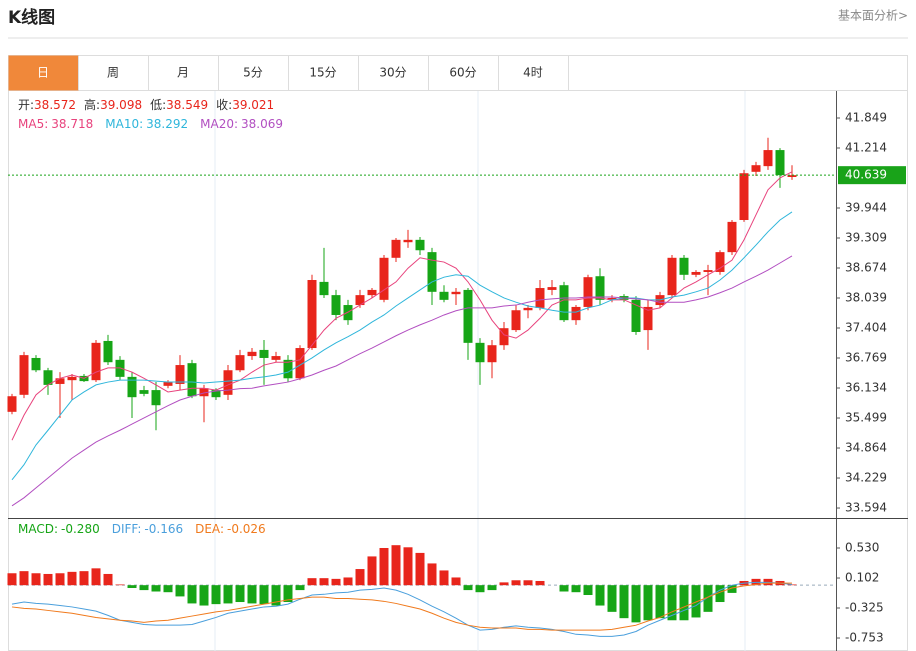  What do you see at coordinates (866, 208) in the screenshot?
I see `y-tick-label: 39.944` at bounding box center [866, 208].